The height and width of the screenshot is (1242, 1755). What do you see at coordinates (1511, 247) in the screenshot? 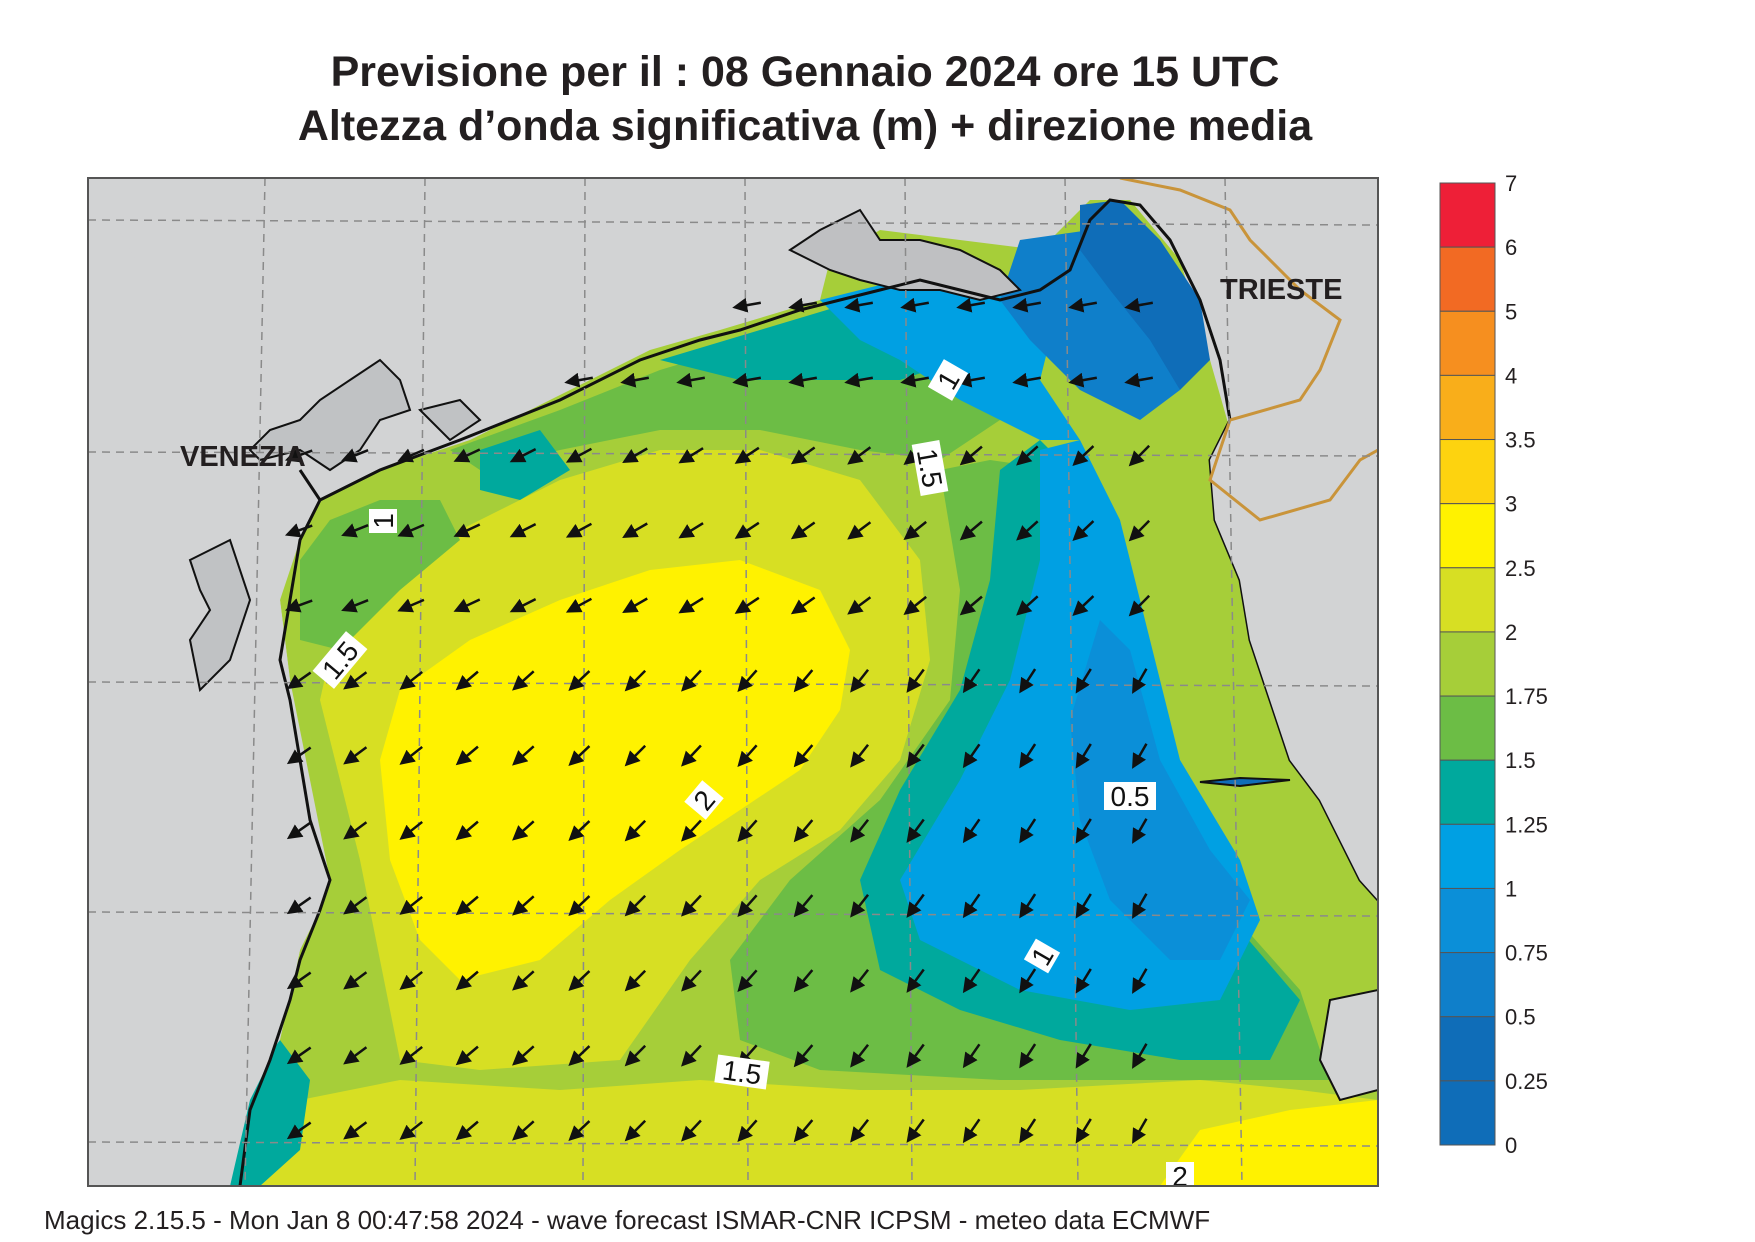
I see `legend-label: 6` at bounding box center [1511, 247].